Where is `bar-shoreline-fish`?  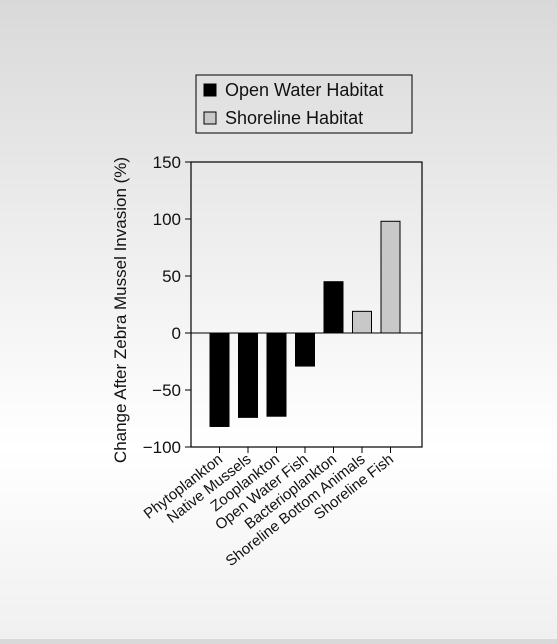
bar-shoreline-fish is located at coordinates (390, 277).